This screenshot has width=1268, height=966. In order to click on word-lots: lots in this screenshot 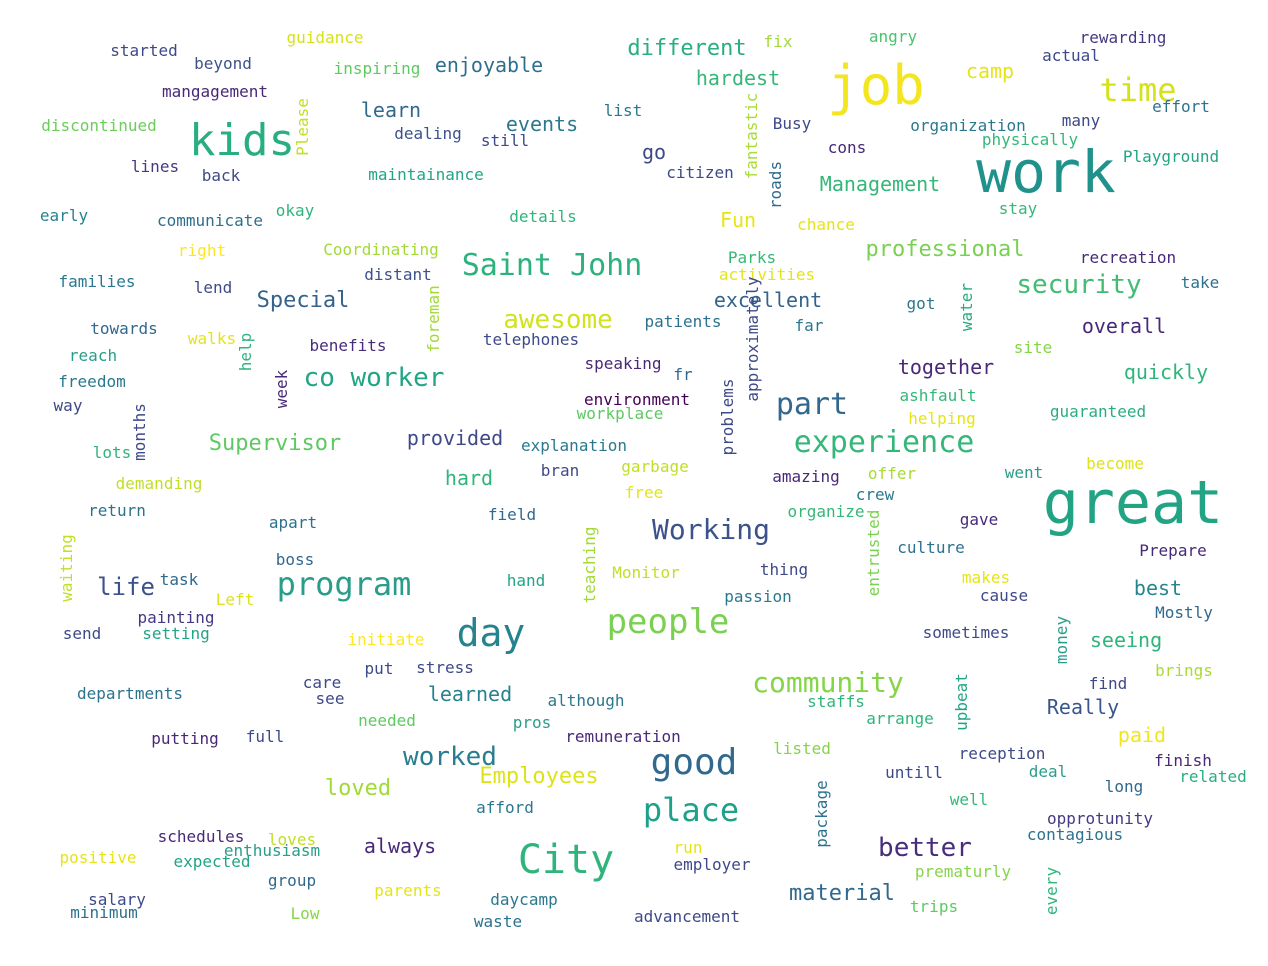, I will do `click(112, 452)`.